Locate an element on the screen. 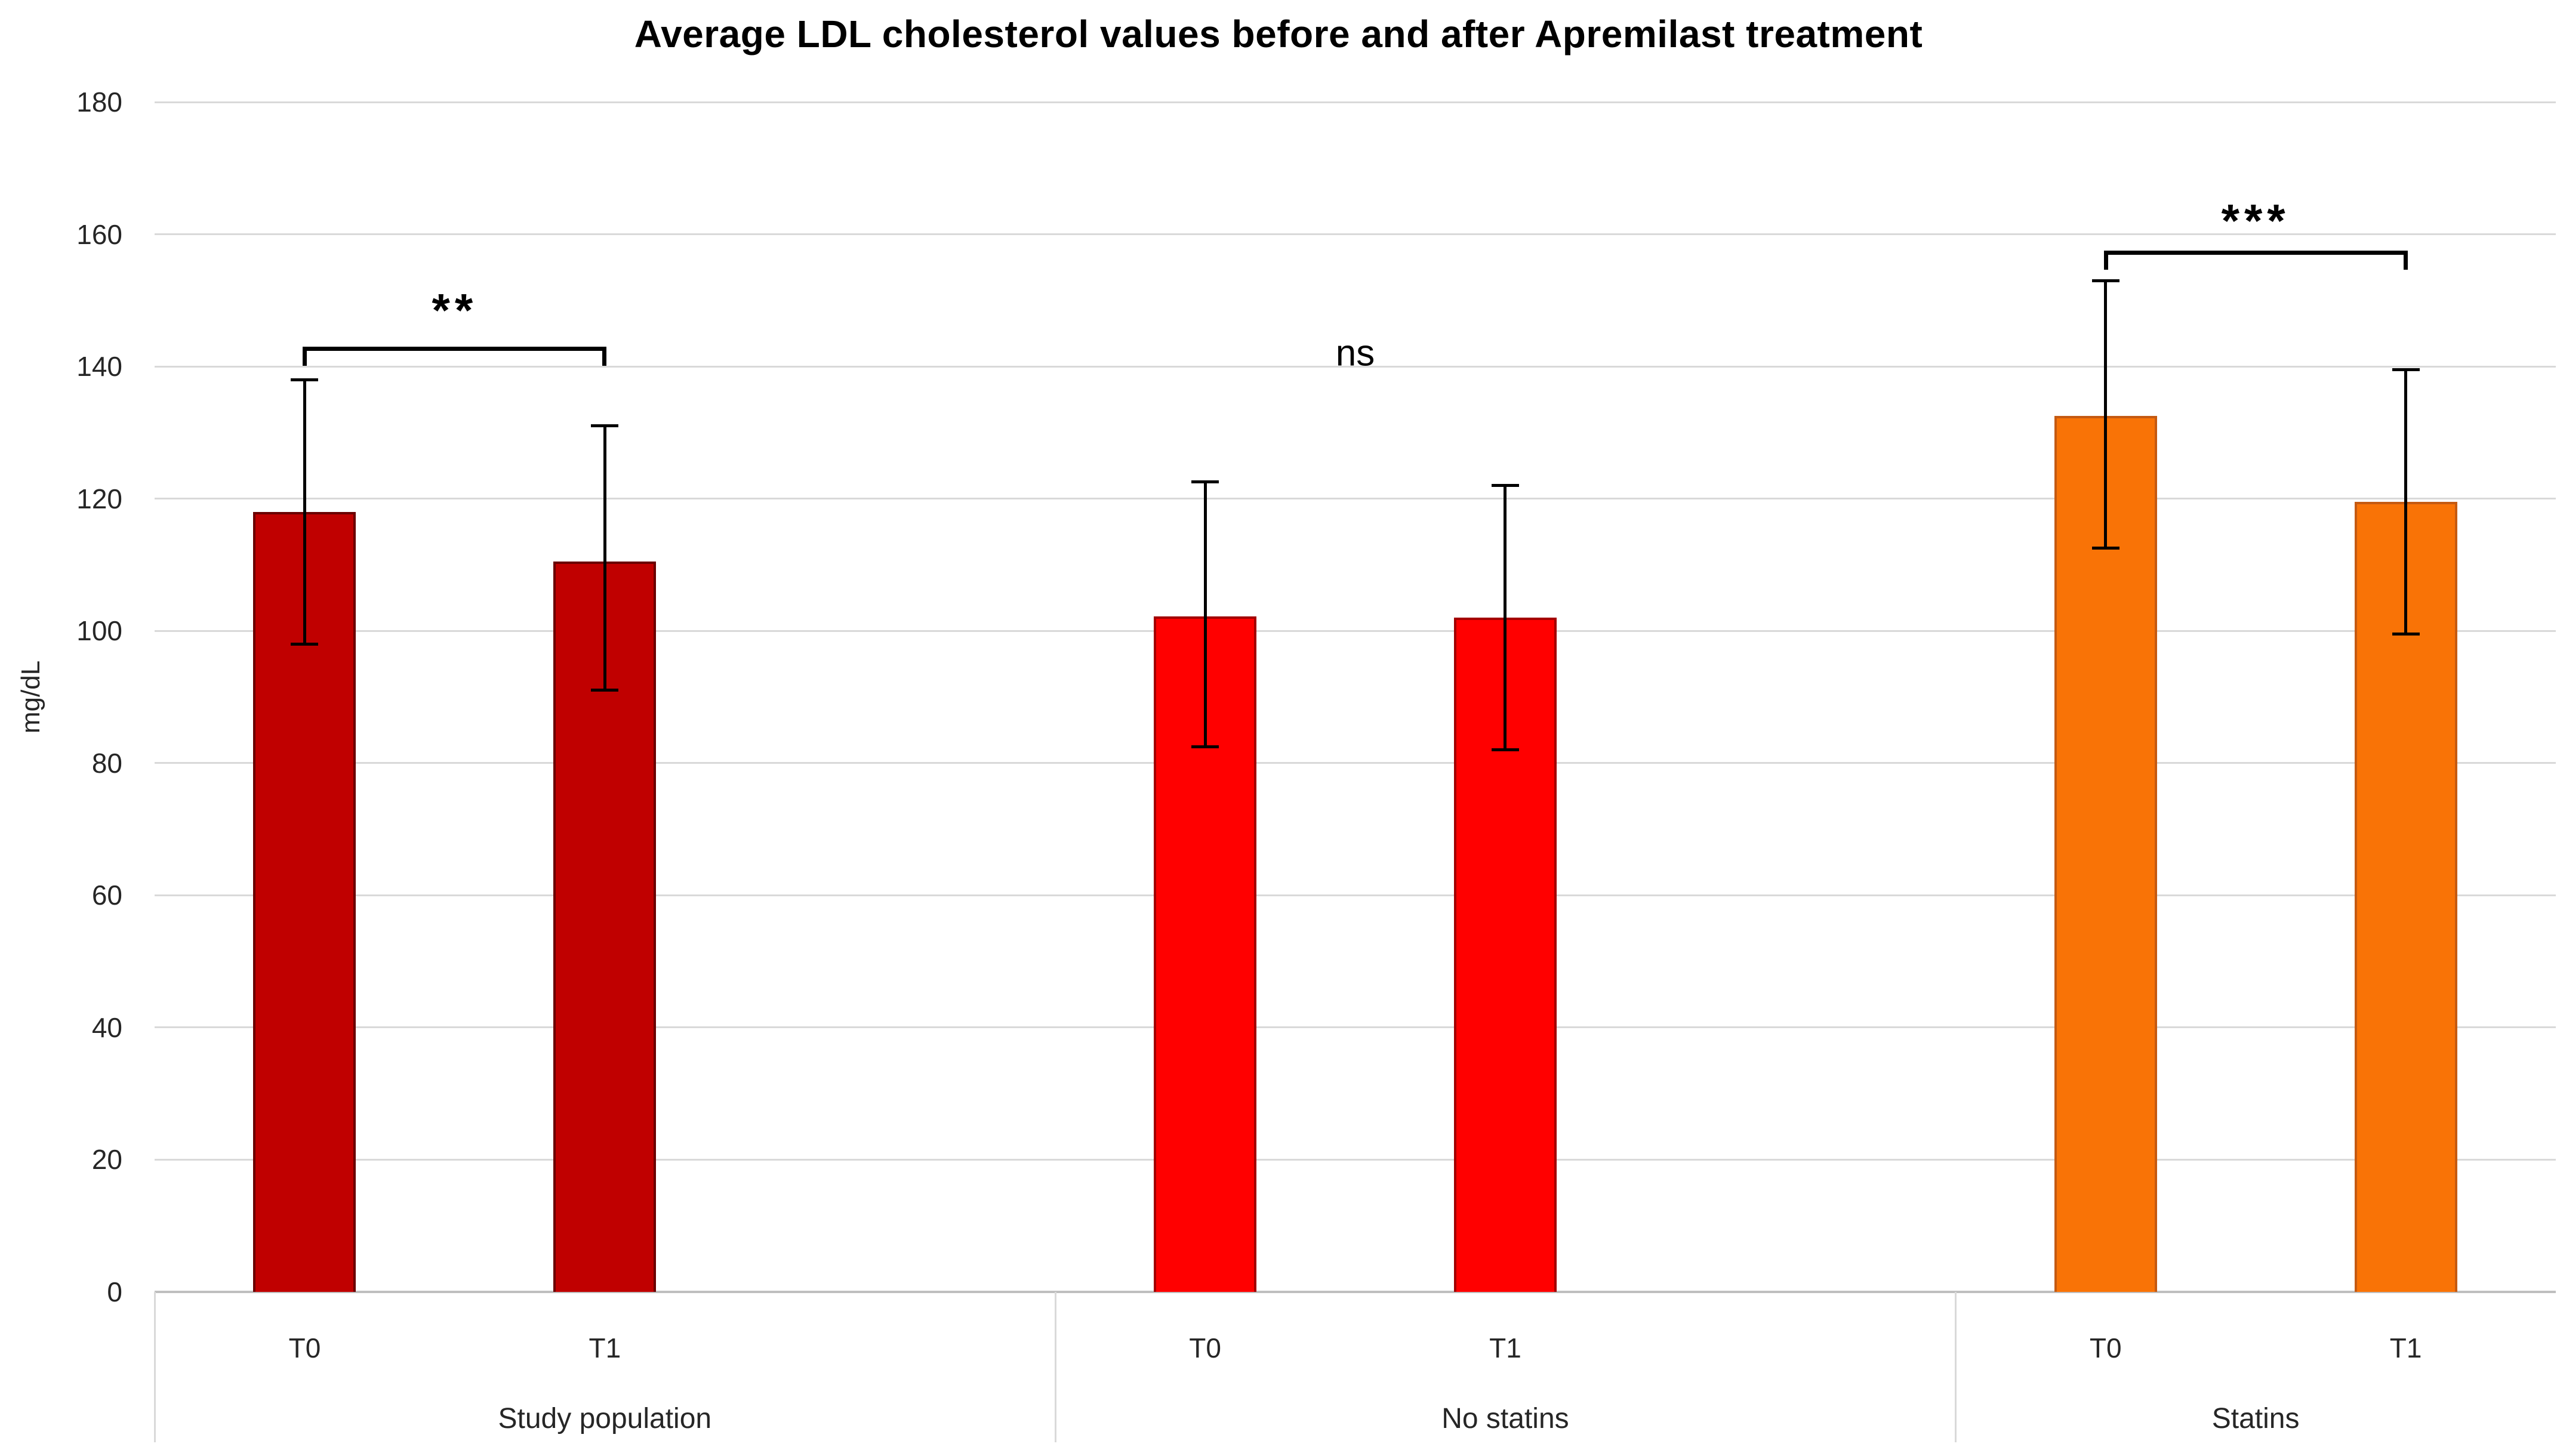 This screenshot has width=2557, height=1456. group-label: No statins is located at coordinates (1505, 1419).